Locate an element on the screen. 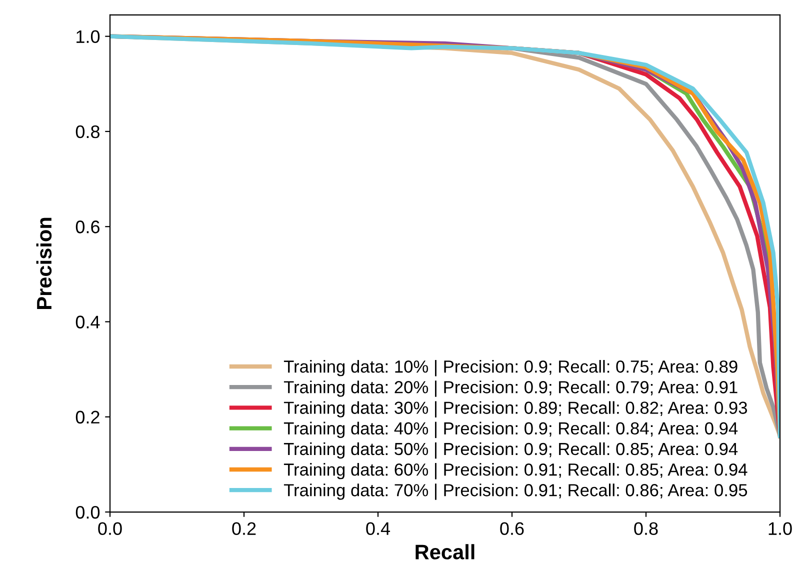 Image resolution: width=800 pixels, height=574 pixels. y-tick-label: 0.0 is located at coordinates (88, 512).